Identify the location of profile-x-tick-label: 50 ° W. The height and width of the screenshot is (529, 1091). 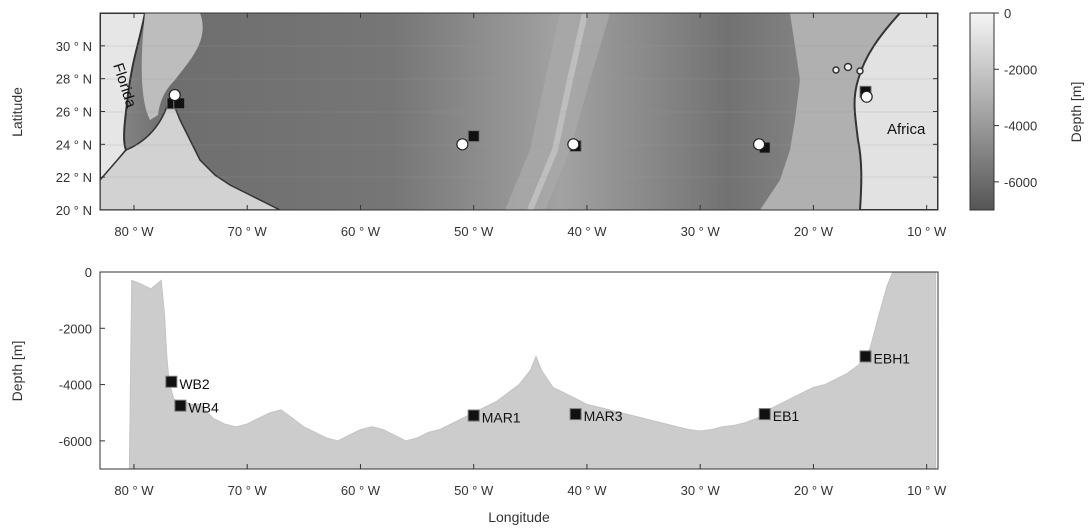
(474, 490).